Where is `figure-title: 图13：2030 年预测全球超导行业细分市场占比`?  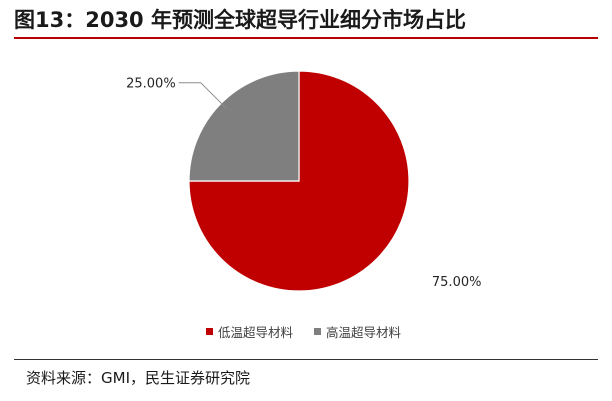 figure-title: 图13：2030 年预测全球超导行业细分市场占比 is located at coordinates (240, 20).